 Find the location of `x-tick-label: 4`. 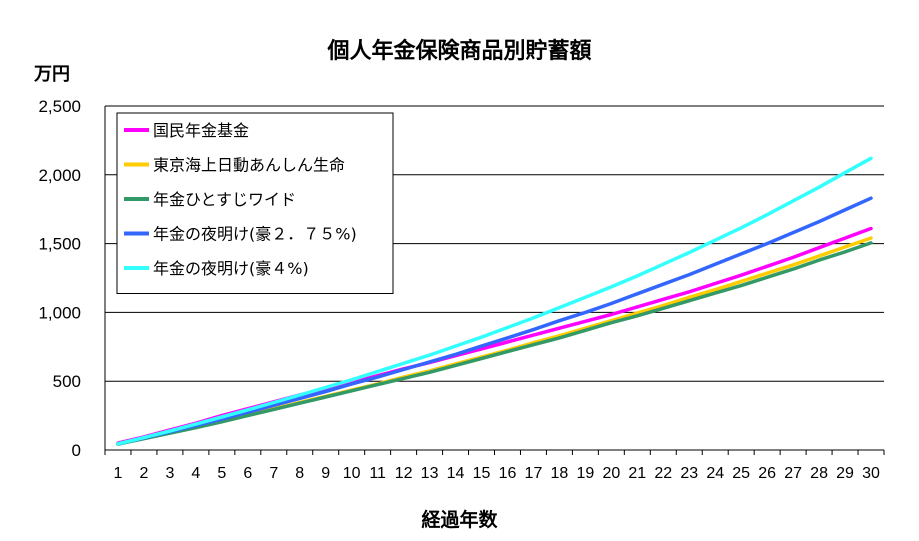

x-tick-label: 4 is located at coordinates (195, 473).